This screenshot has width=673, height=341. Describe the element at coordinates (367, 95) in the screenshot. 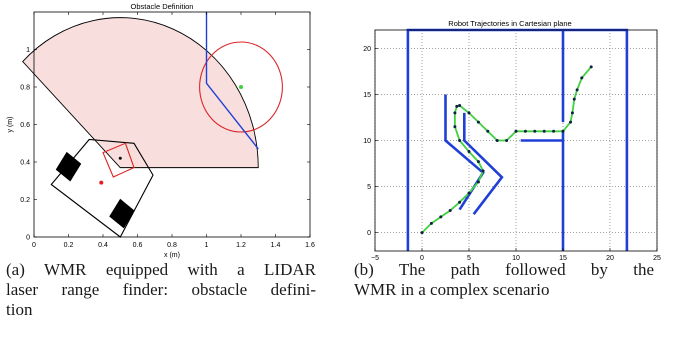

I see `y-tick-label: 15` at that location.